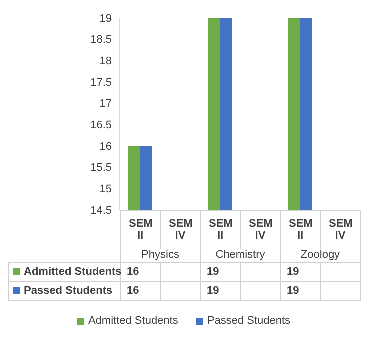  What do you see at coordinates (320, 255) in the screenshot?
I see `text: Zoology` at bounding box center [320, 255].